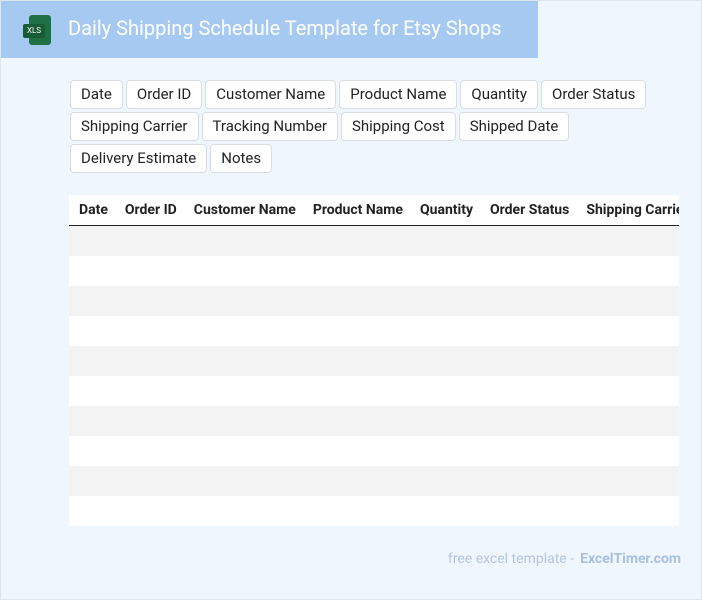 The image size is (702, 600). I want to click on column-header: Order Status, so click(530, 210).